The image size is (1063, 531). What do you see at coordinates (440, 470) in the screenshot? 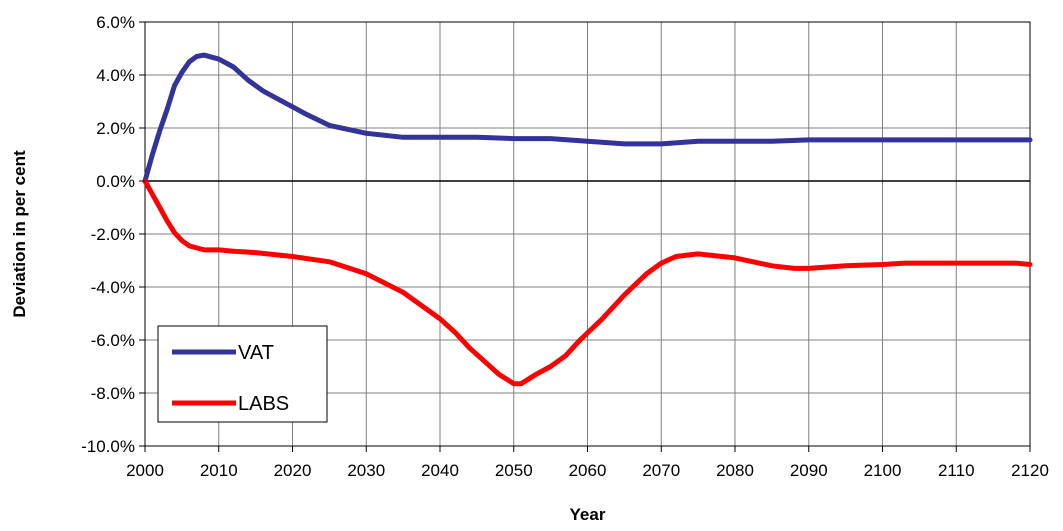
I see `x-tick-label: 2040` at bounding box center [440, 470].